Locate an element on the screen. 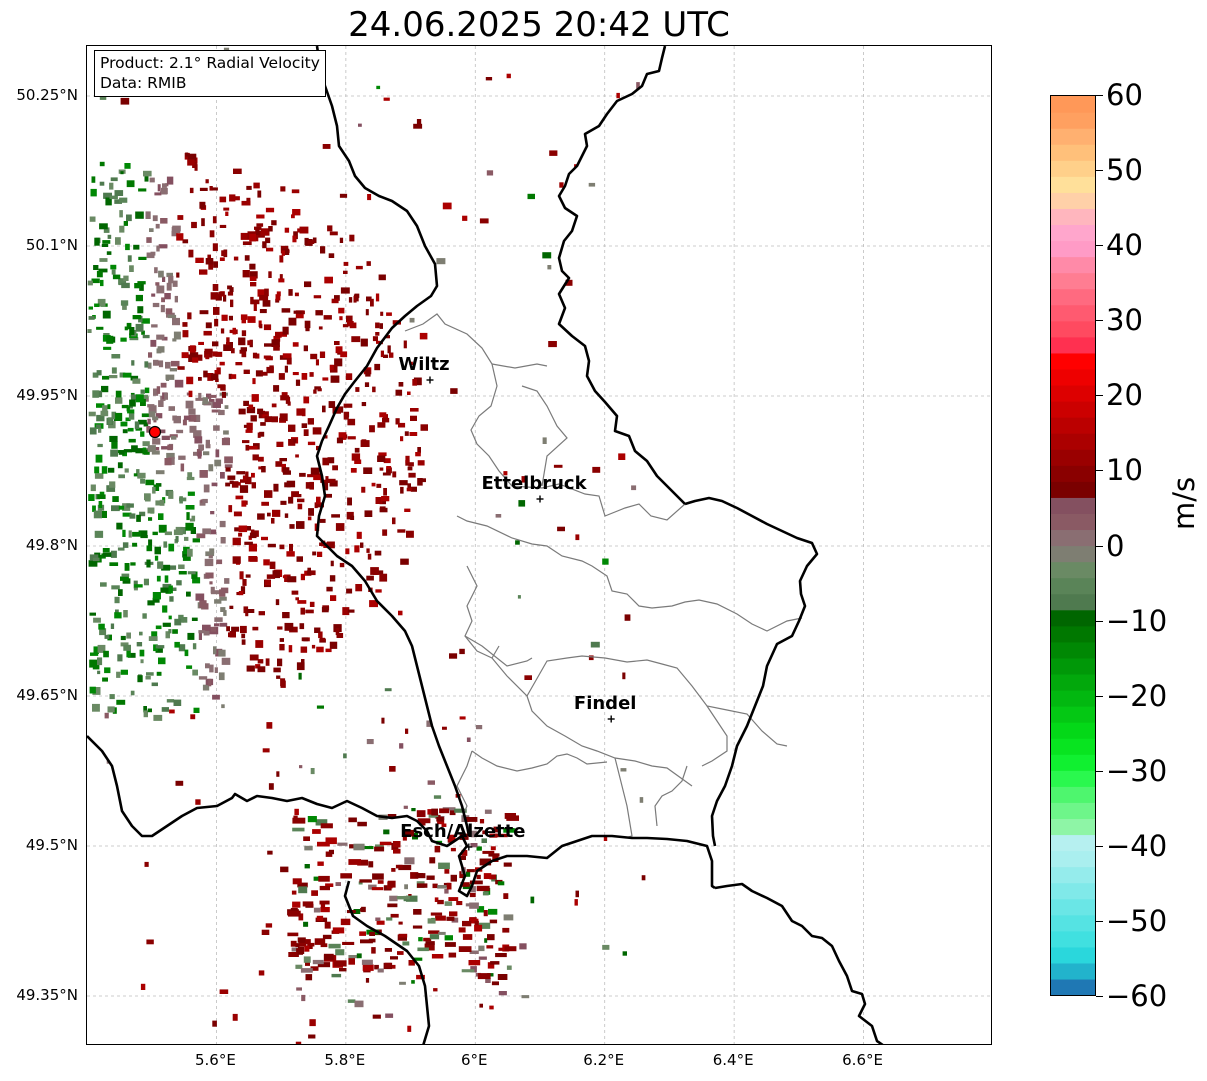 This screenshot has width=1207, height=1081. lon-tick-label: 5.6°E is located at coordinates (215, 1060).